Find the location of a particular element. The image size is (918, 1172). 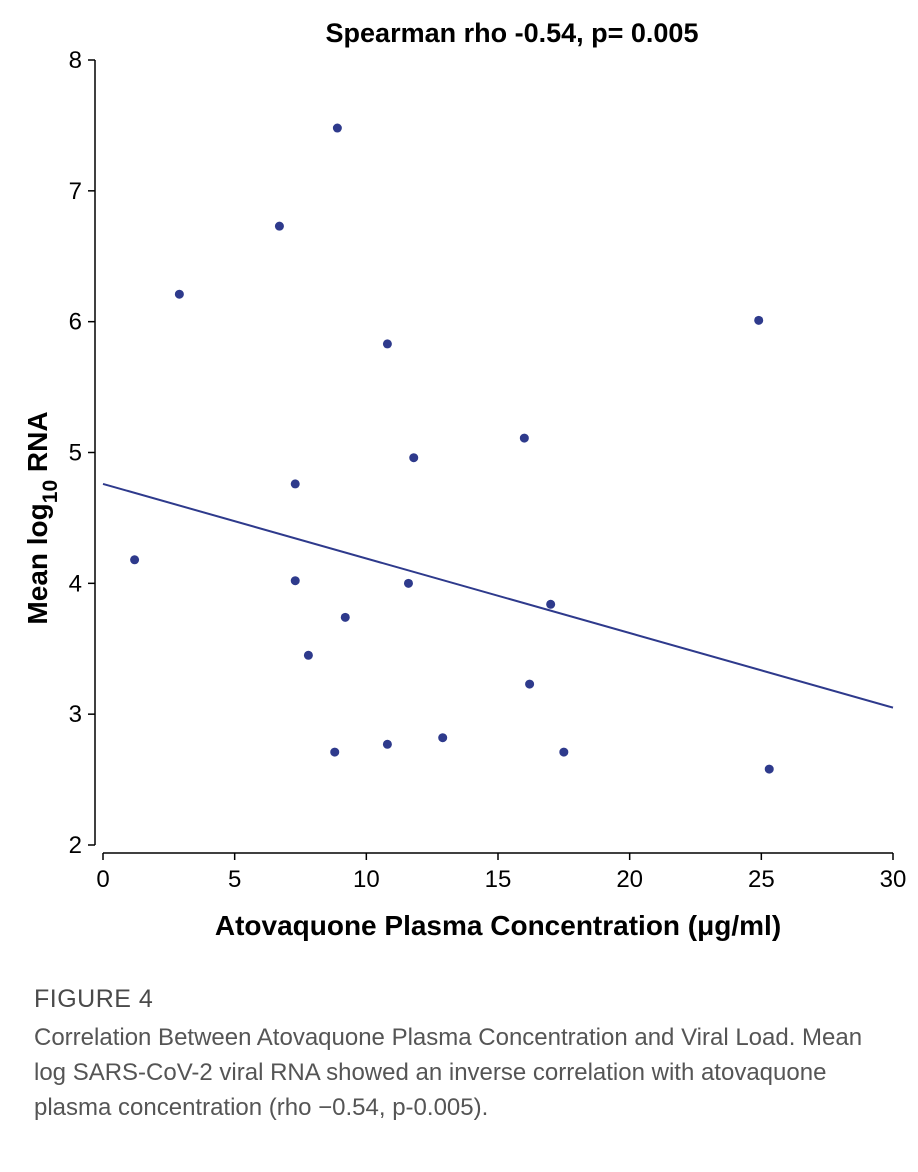

x-axis-ticks: 0 5 10 15 20 25 30 is located at coordinates (501, 873).